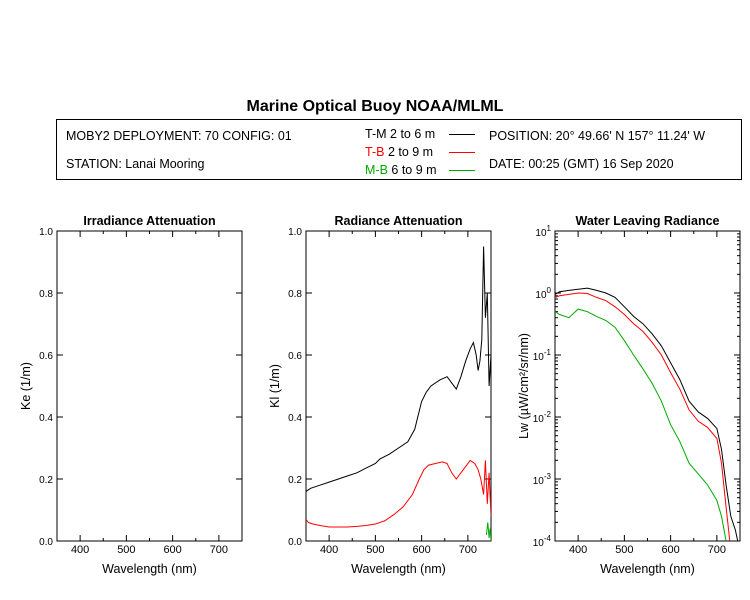  I want to click on legend-key-mb: M-B, so click(376, 170).